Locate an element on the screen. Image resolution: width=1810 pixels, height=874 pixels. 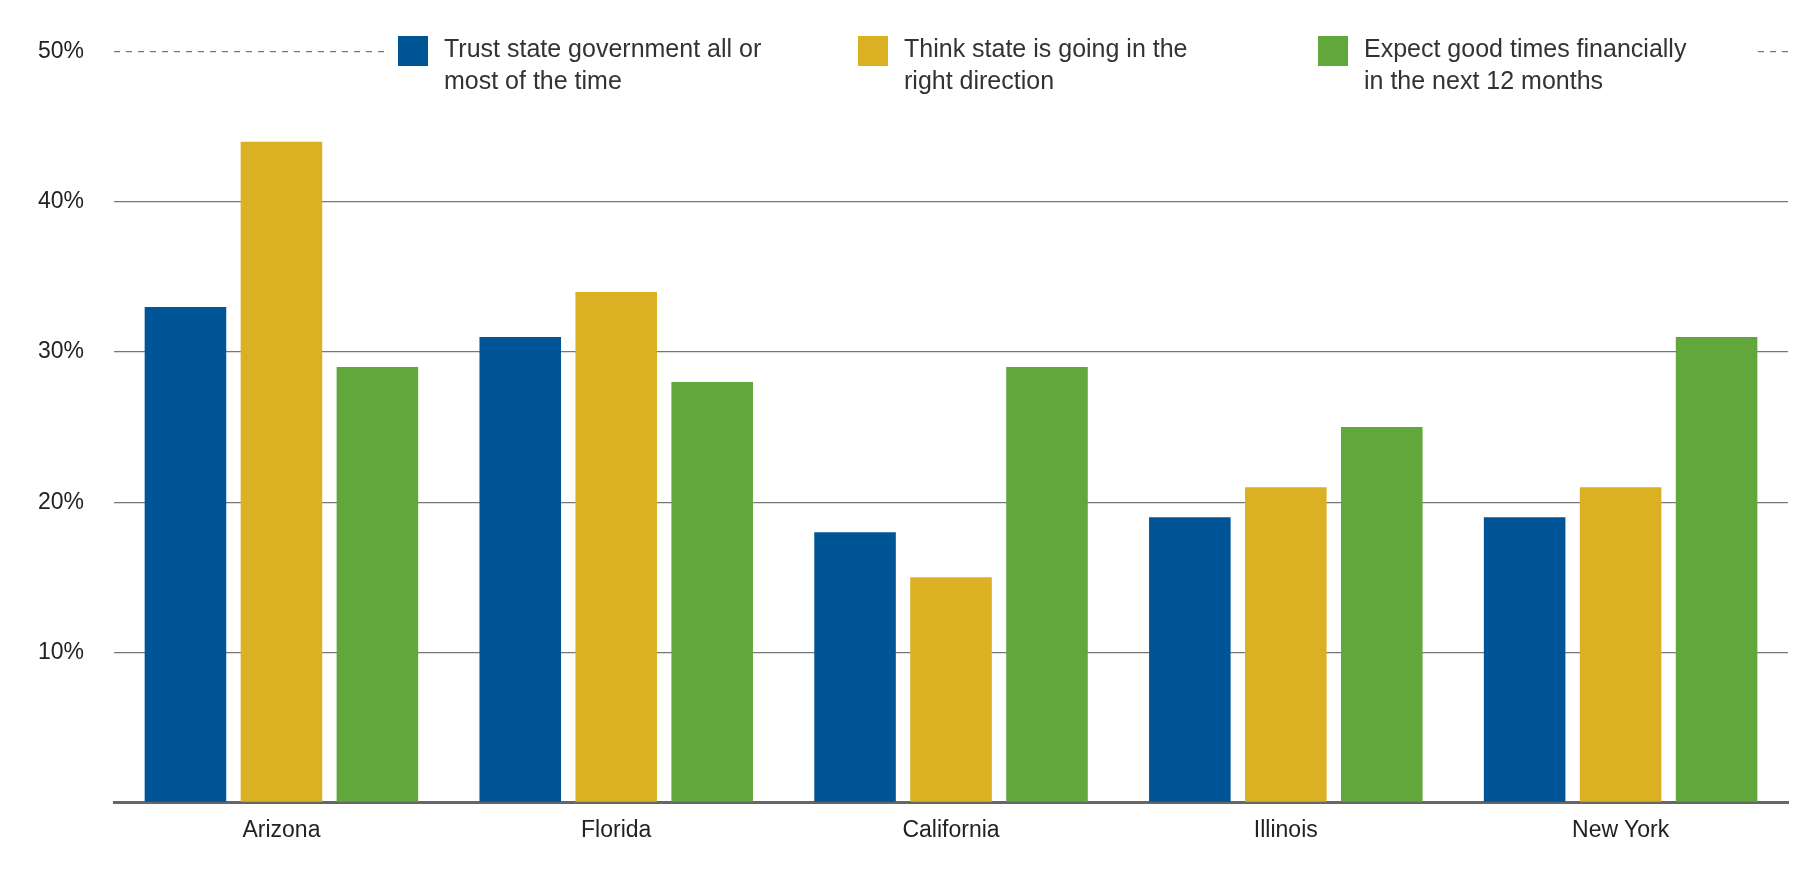
x-tick-label: New York is located at coordinates (1621, 828).